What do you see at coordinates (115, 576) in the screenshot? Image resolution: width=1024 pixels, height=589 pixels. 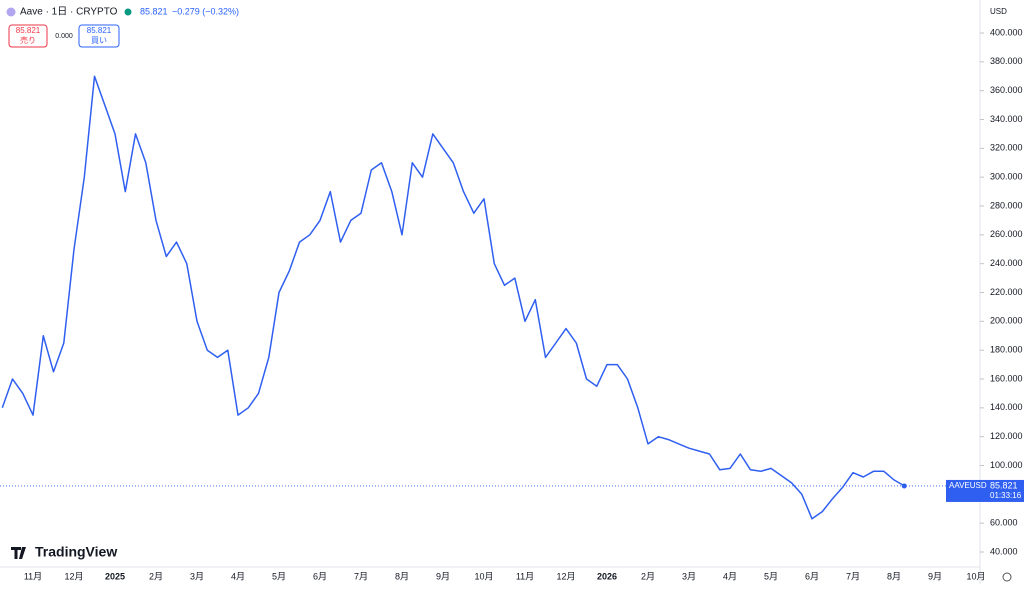 I see `x-tick-label: 2025` at bounding box center [115, 576].